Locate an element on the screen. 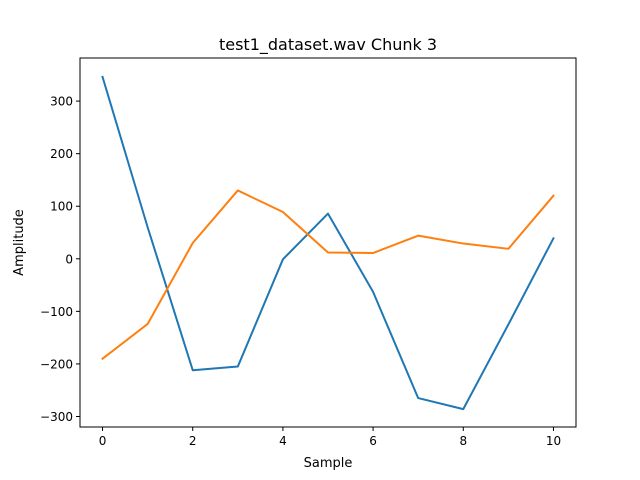 This screenshot has width=640, height=480. y-axis-label: Amplitude is located at coordinates (19, 242).